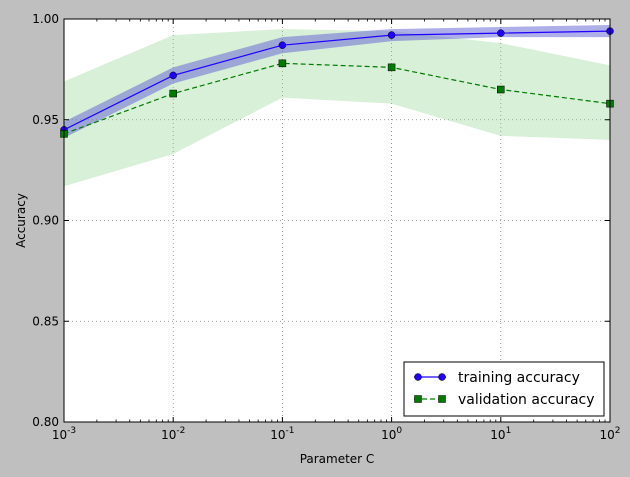  Describe the element at coordinates (337, 98) in the screenshot. I see `series-line-validation` at that location.